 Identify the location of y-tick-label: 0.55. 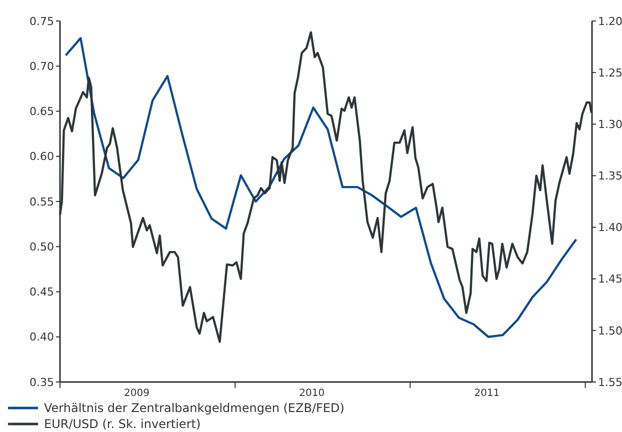
(42, 201).